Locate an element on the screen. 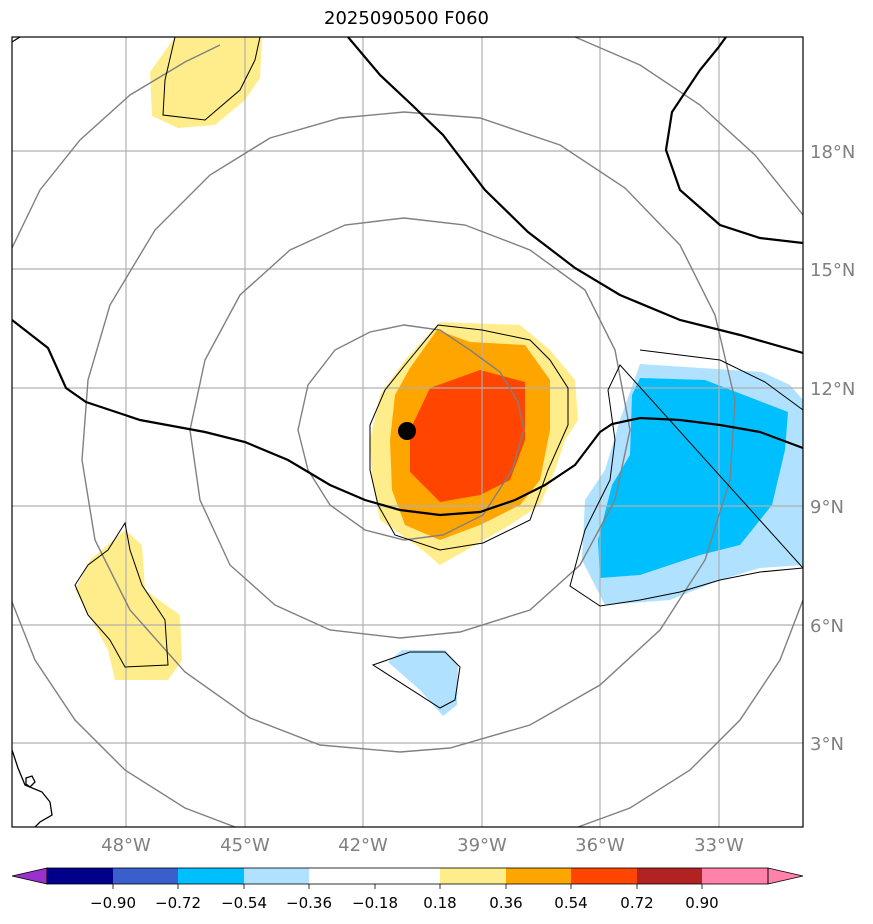 The width and height of the screenshot is (873, 924). lat-label: 3°N is located at coordinates (827, 744).